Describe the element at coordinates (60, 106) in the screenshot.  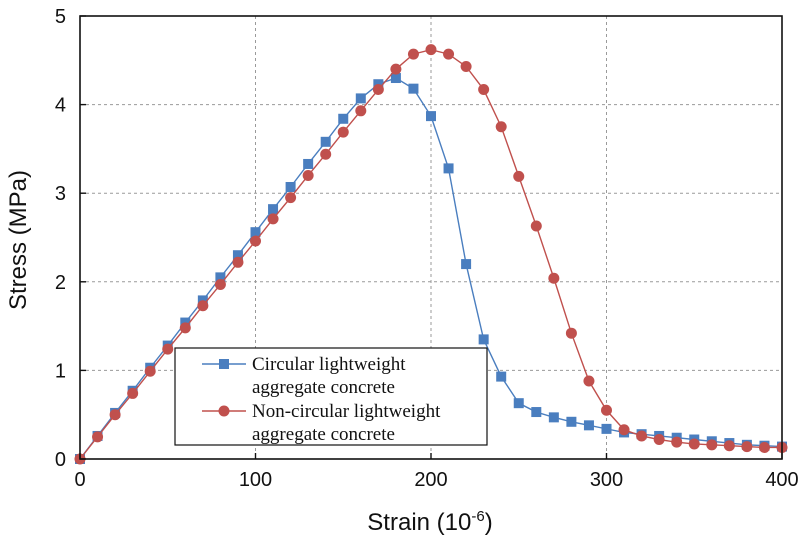
I see `y-tick-label: 4` at that location.